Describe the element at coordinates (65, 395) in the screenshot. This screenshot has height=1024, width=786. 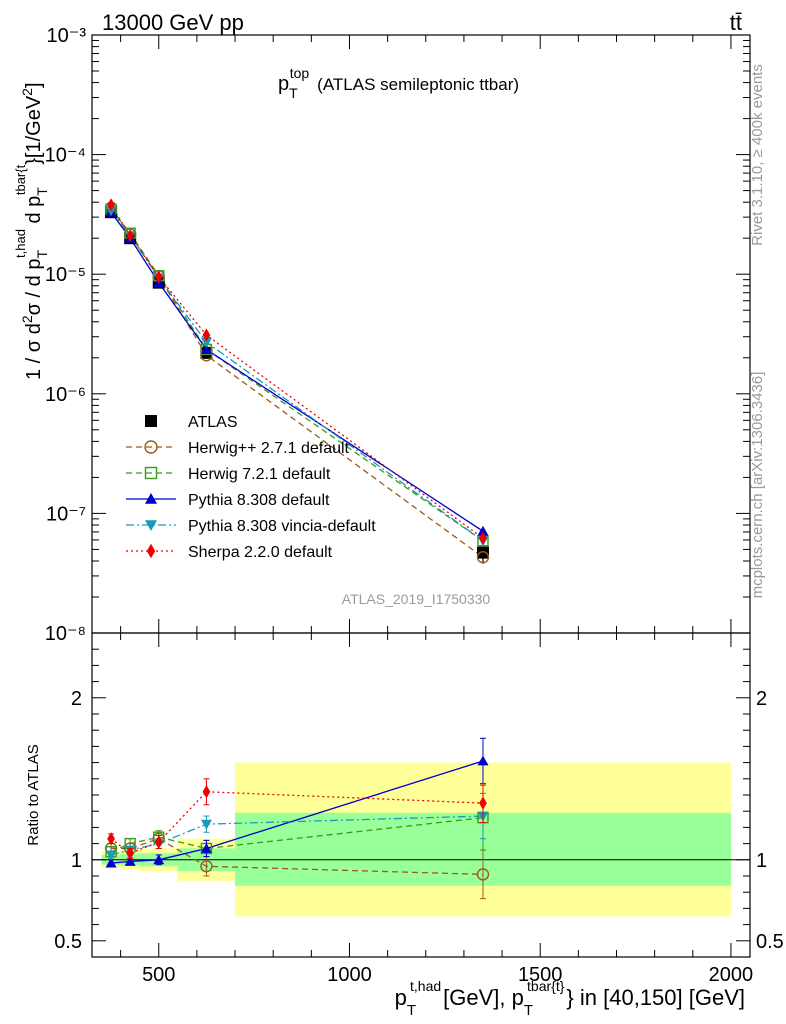
I see `main-ytick-label: 10⁻⁶` at that location.